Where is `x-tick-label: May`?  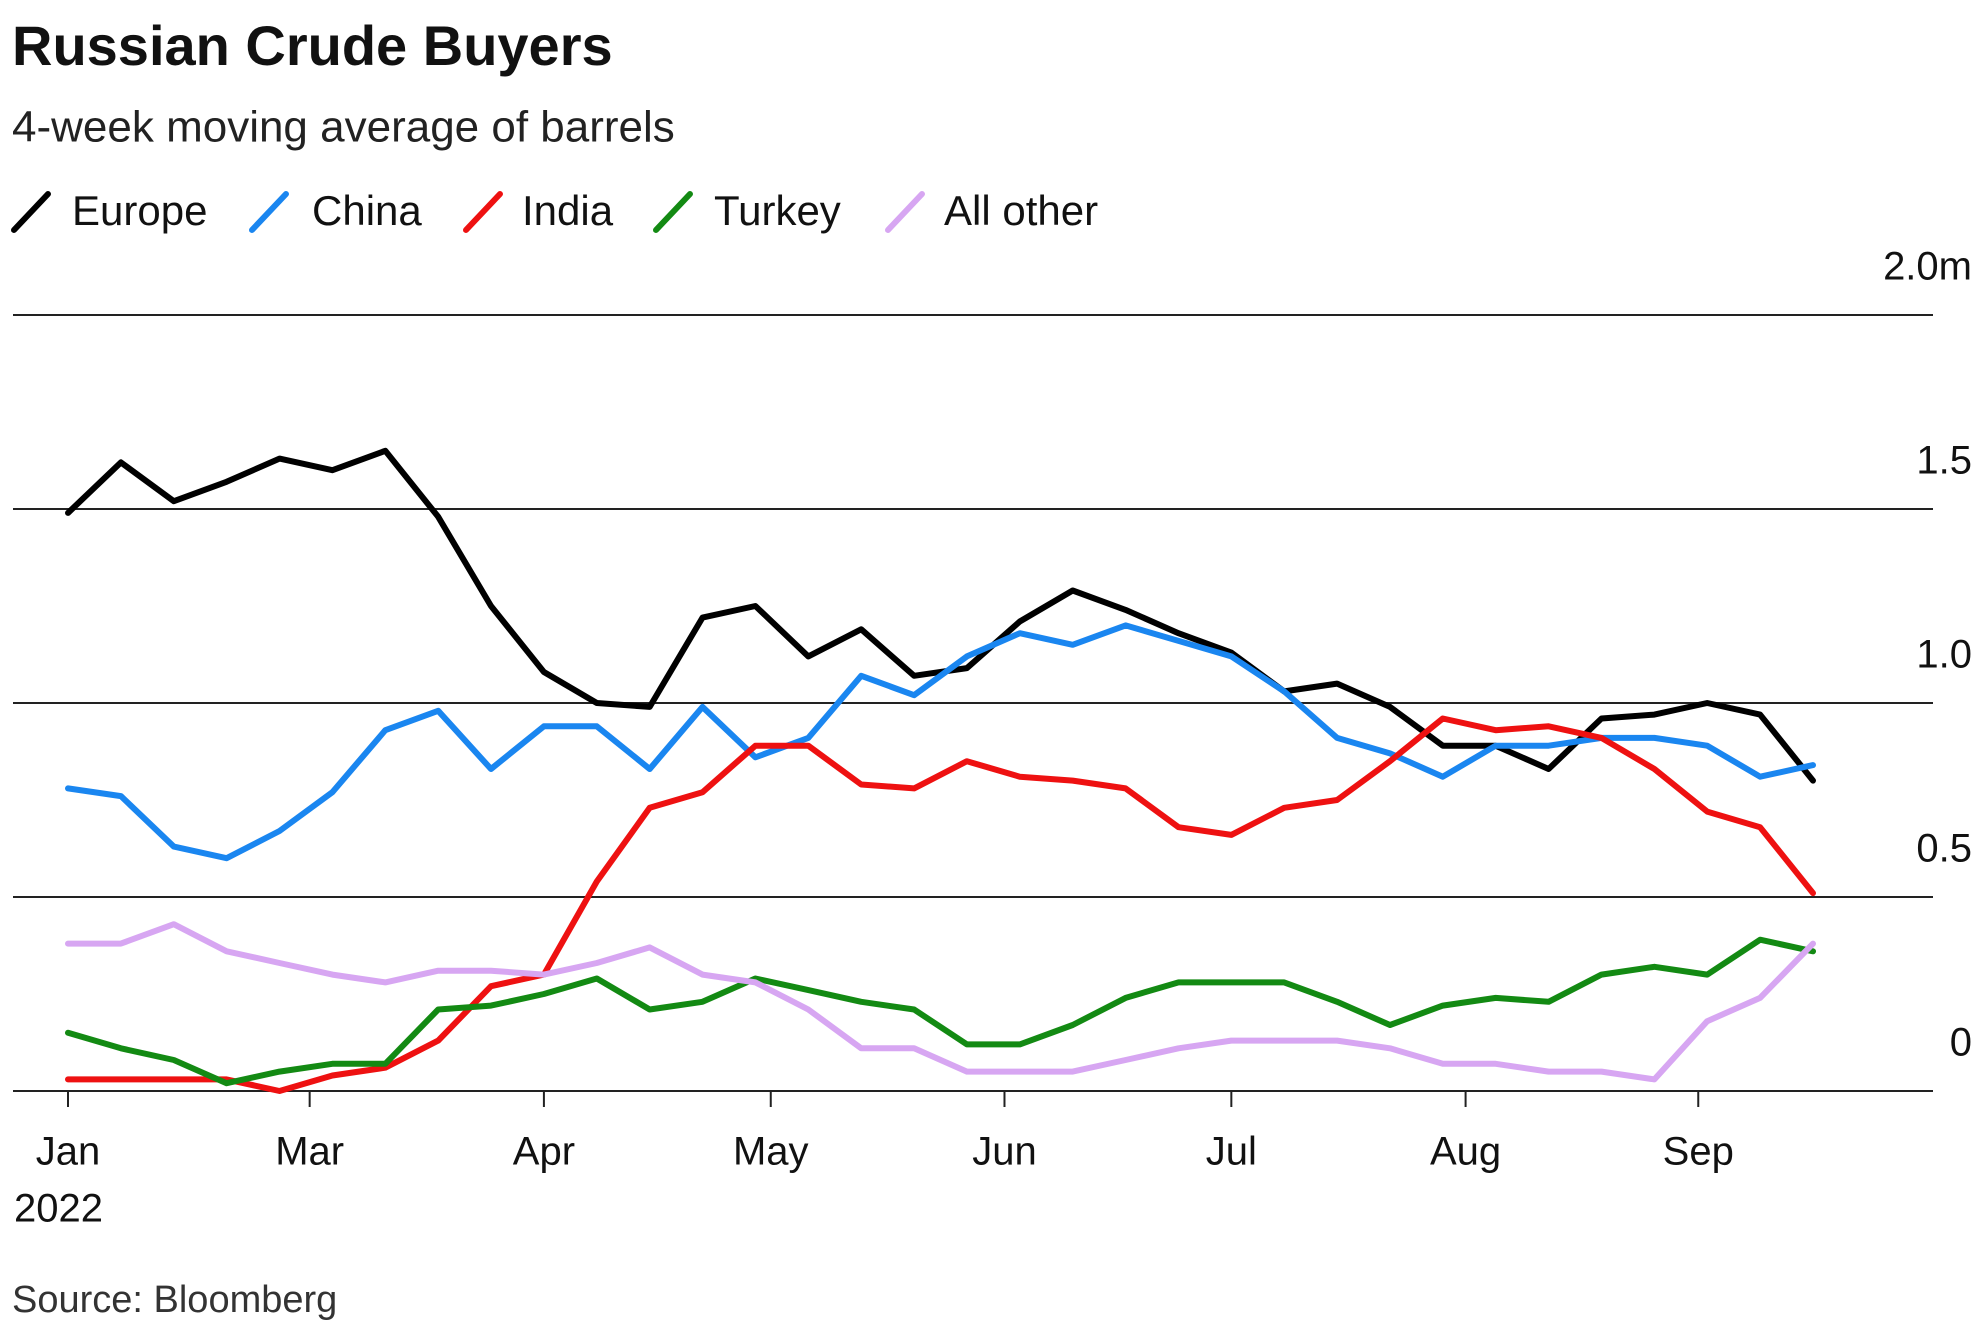
x-tick-label: May is located at coordinates (771, 1152).